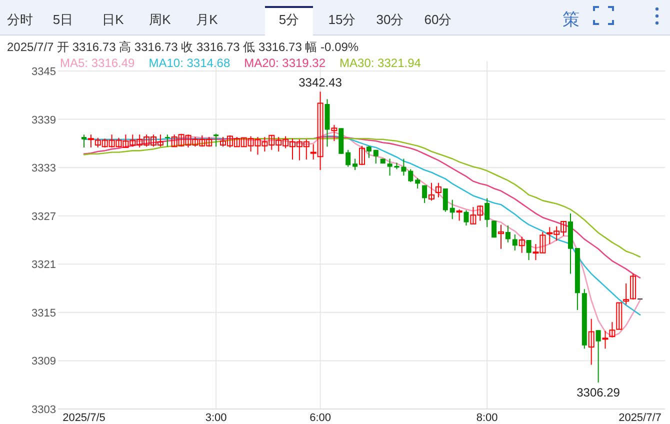 The image size is (670, 424). Describe the element at coordinates (44, 362) in the screenshot. I see `y-tick-label: 3309` at that location.